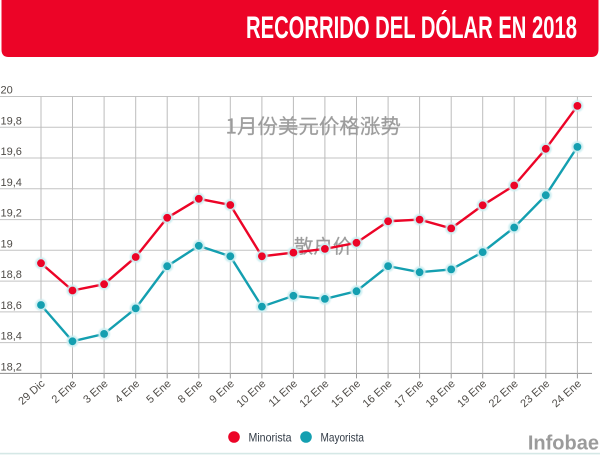  What do you see at coordinates (563, 444) in the screenshot?
I see `svg-text: Infobae` at bounding box center [563, 444].